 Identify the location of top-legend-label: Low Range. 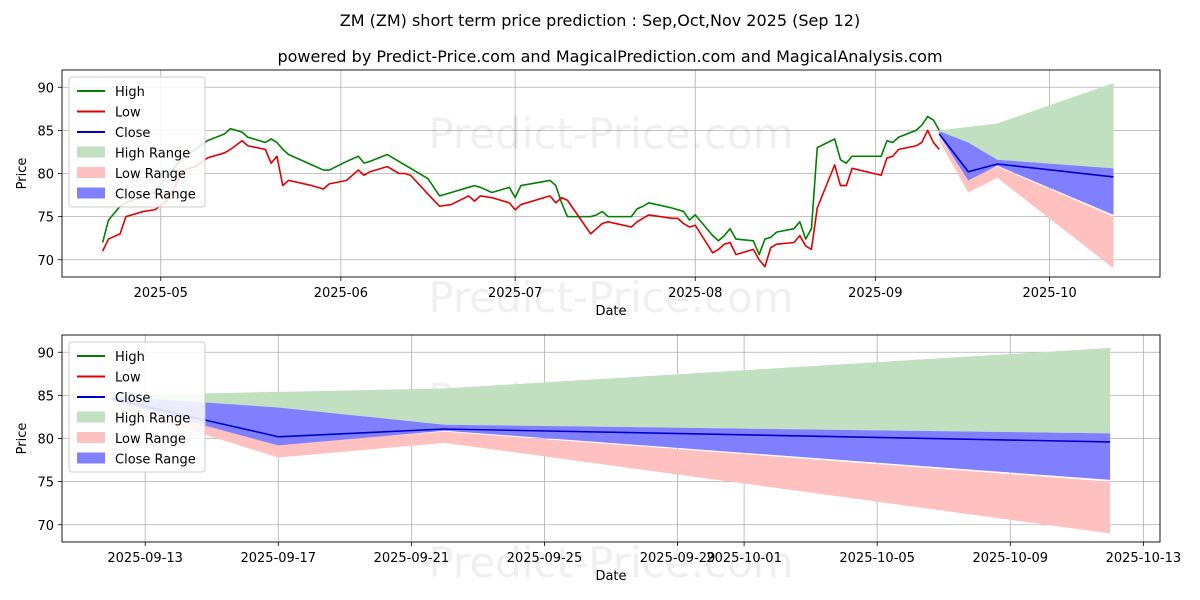
(150, 174).